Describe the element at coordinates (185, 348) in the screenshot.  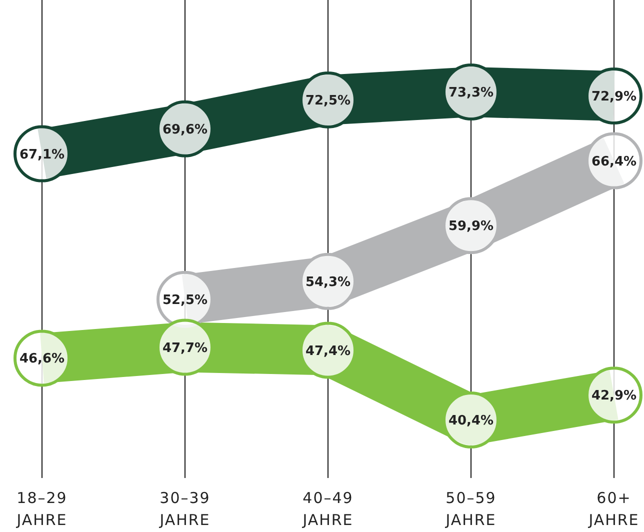
I see `data-label: 47,7%` at that location.